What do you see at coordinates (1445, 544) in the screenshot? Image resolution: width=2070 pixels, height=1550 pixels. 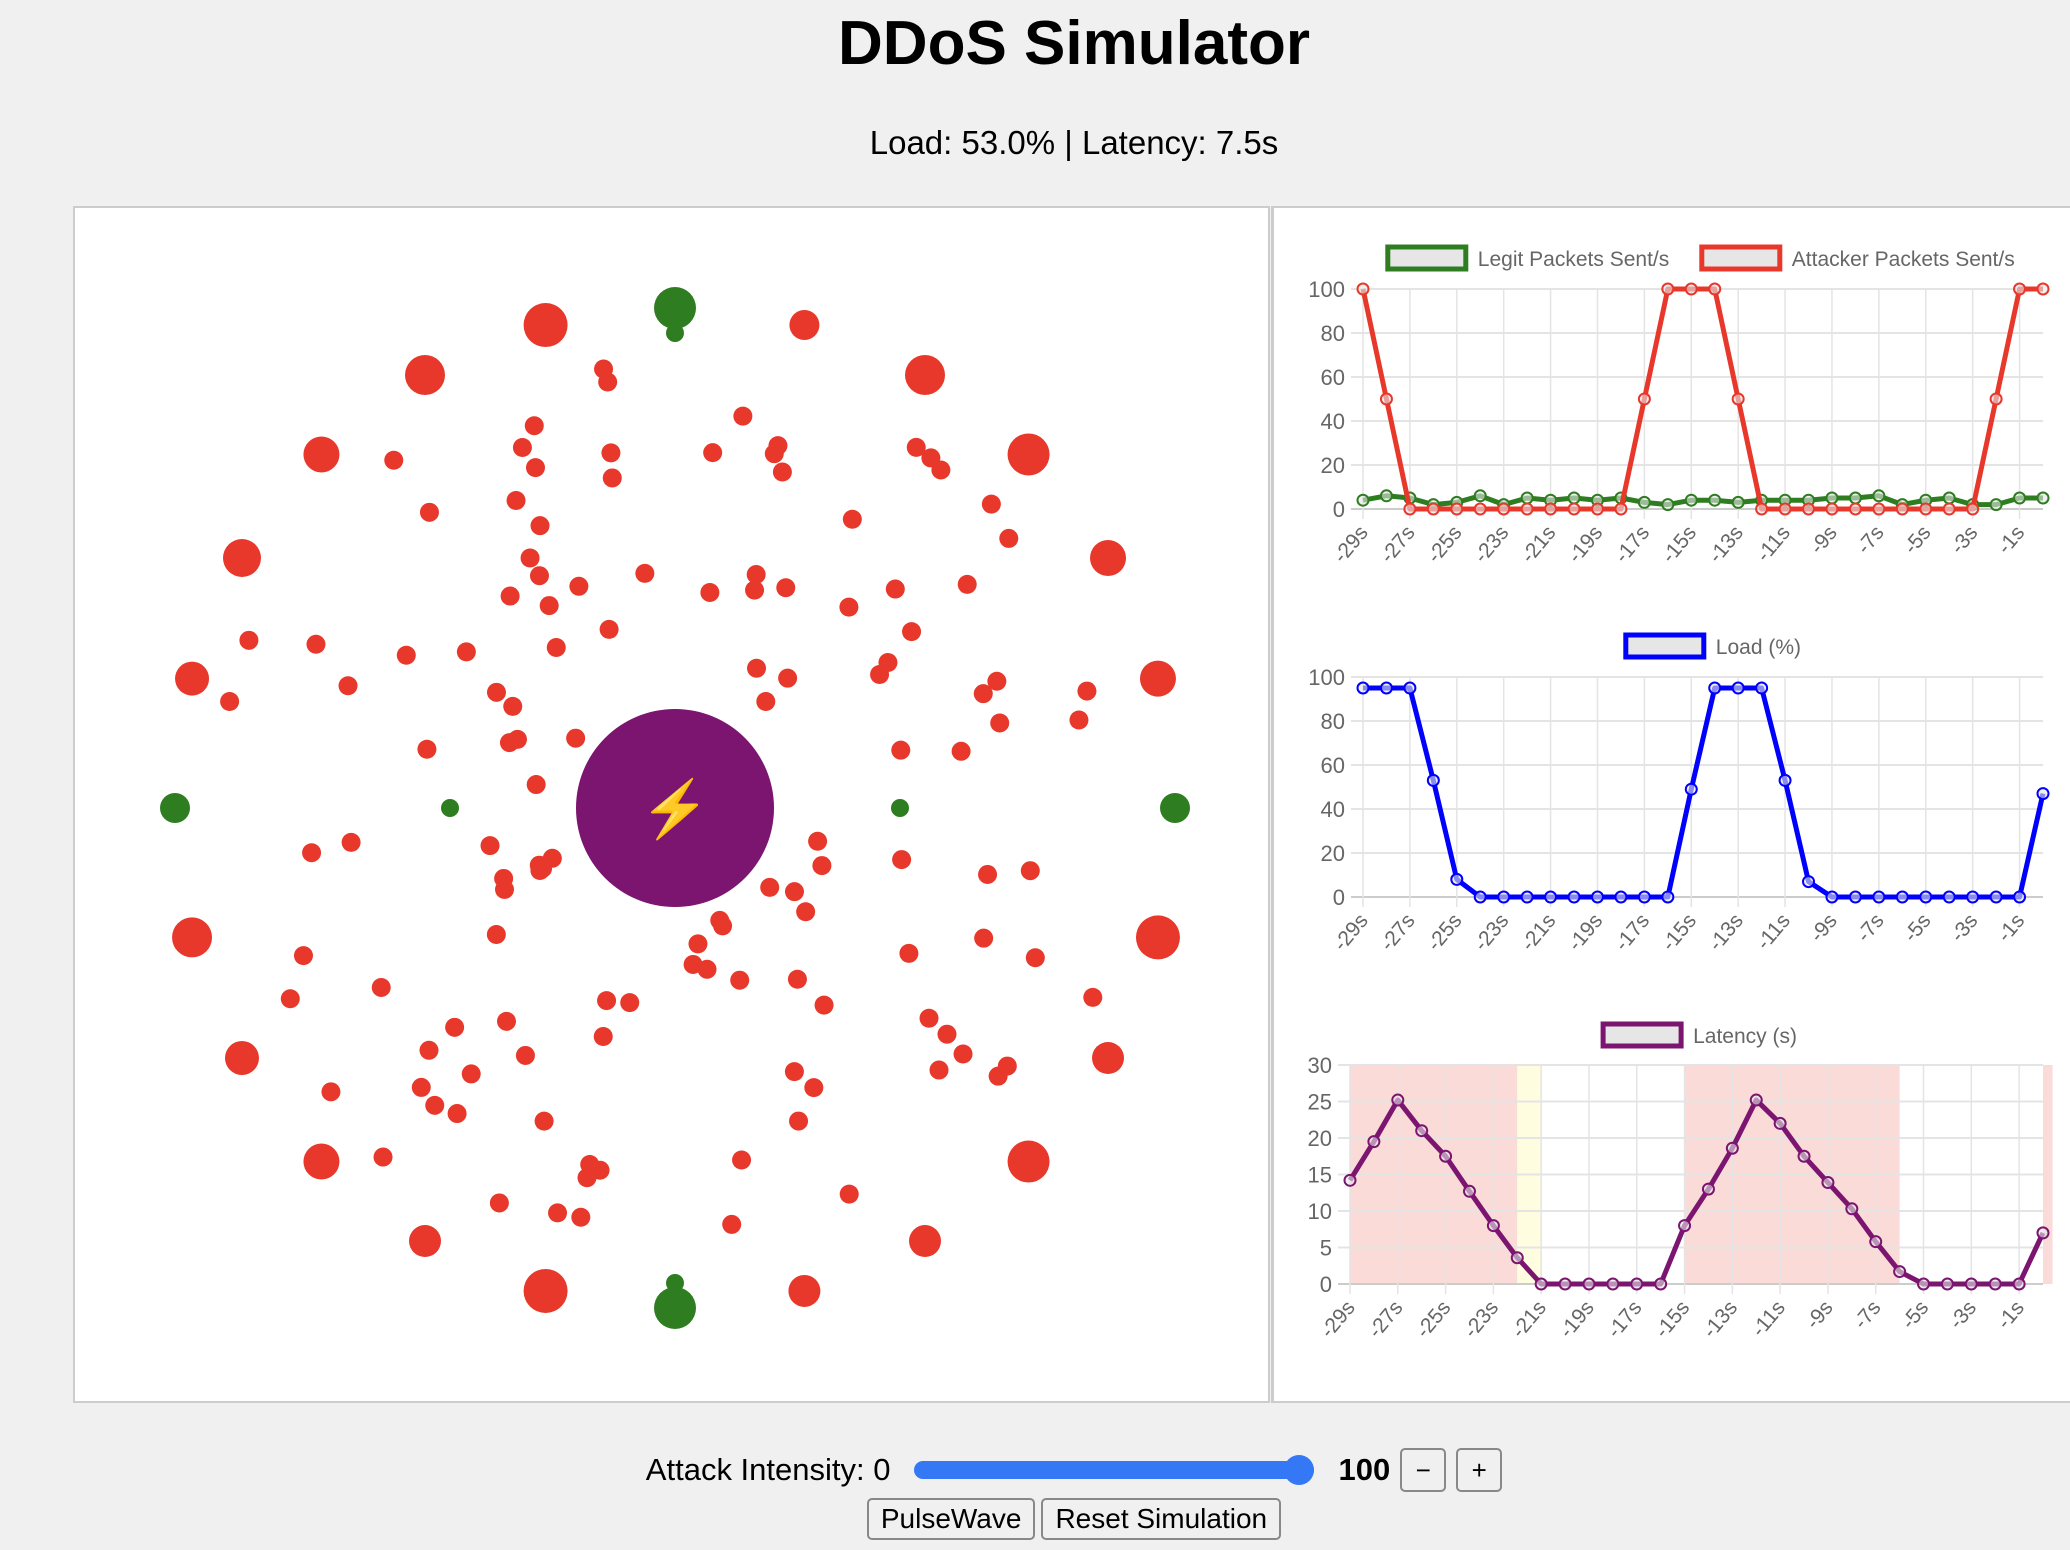 I see `x-tick-label: -25s` at bounding box center [1445, 544].